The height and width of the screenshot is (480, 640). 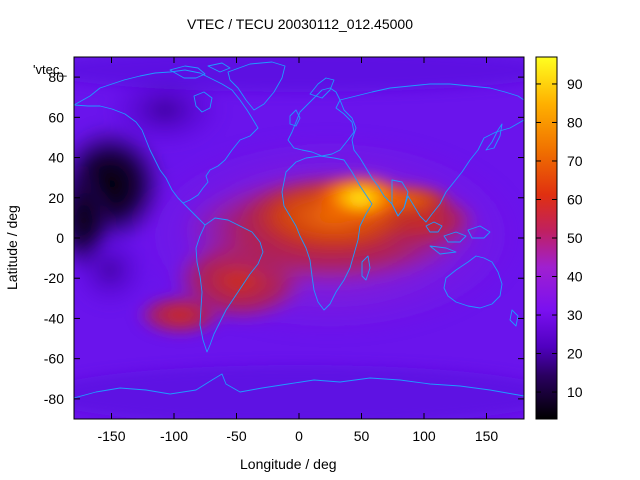 I want to click on y-tick-label: 20, so click(x=56, y=198).